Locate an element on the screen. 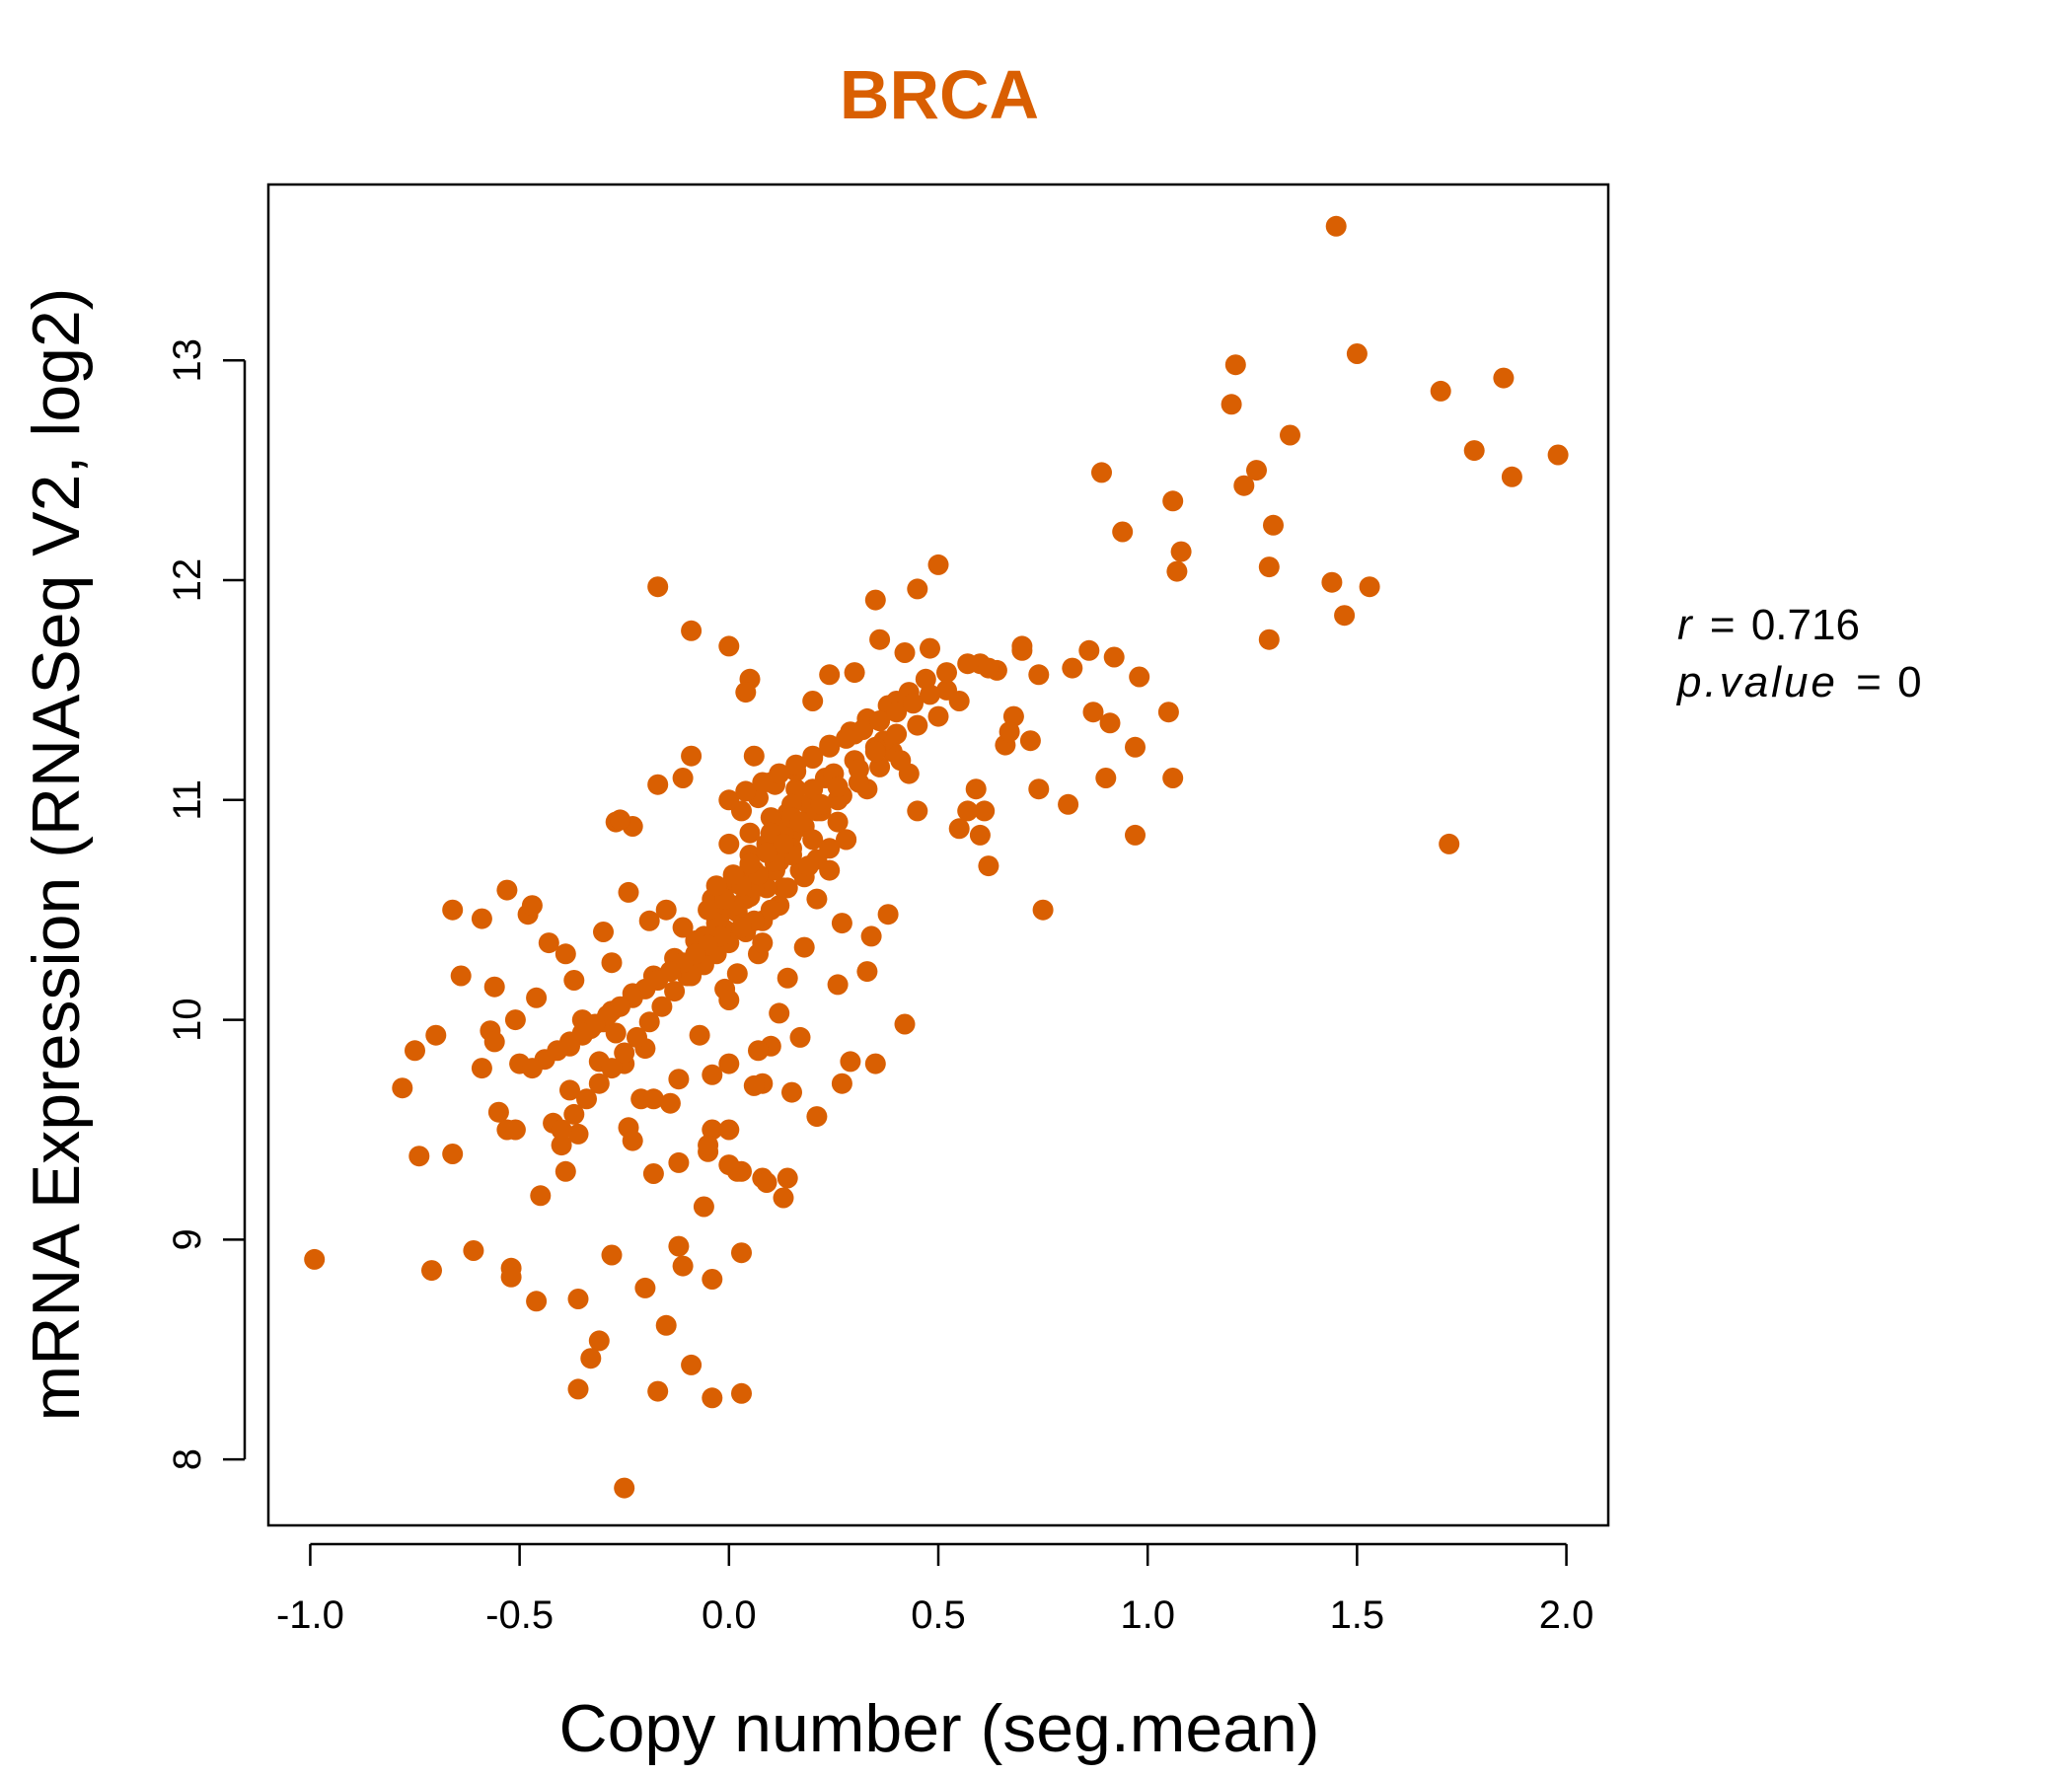 The image size is (2072, 1776). x-tick-label: 0.5 is located at coordinates (939, 1615).